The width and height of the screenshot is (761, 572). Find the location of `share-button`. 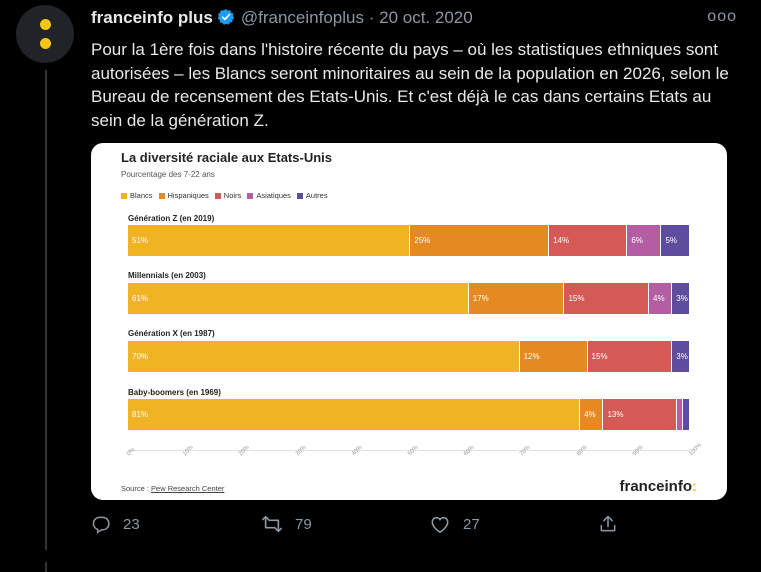

share-button is located at coordinates (614, 524).